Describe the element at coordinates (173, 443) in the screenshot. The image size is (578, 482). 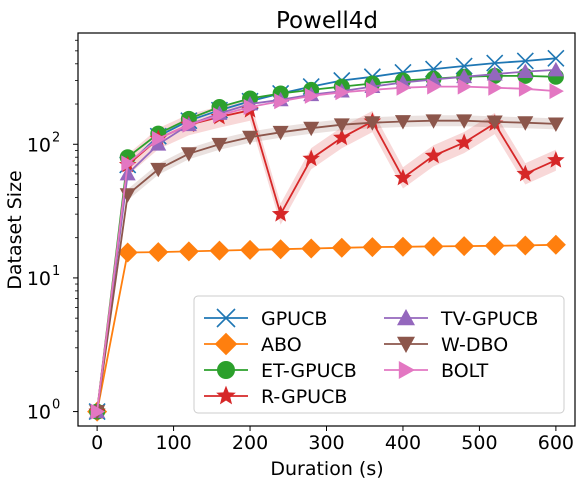
I see `x-tick-label: 100` at that location.